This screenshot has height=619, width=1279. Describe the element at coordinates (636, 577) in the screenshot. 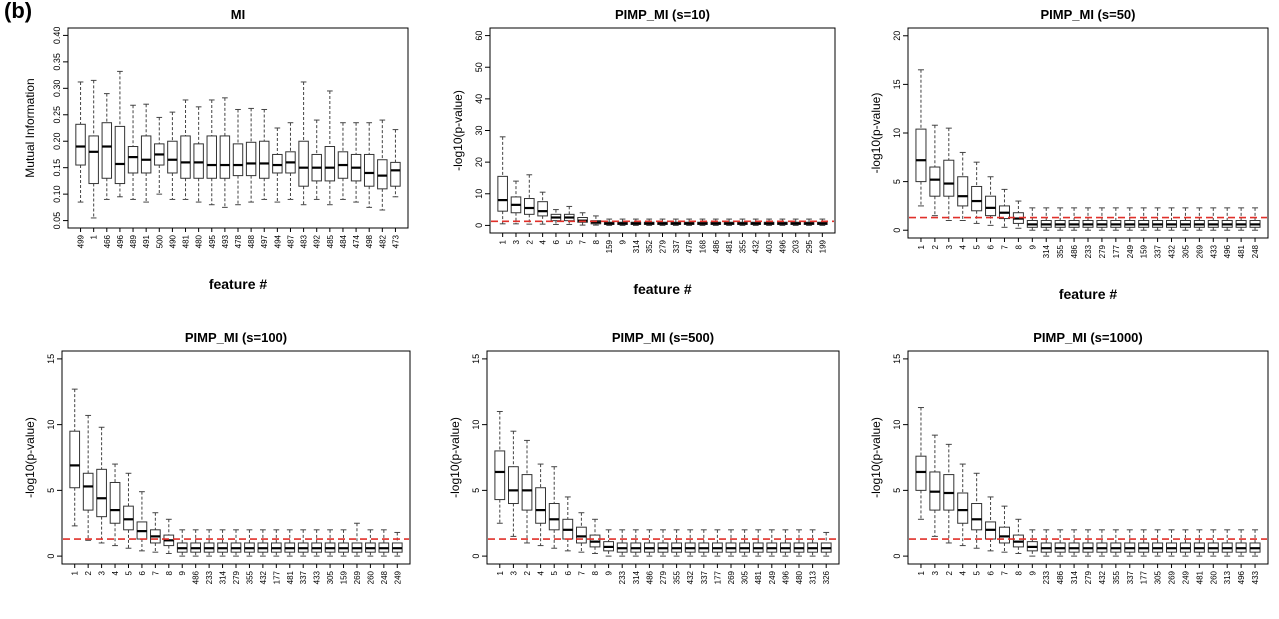

I see `x-tick-label: 314` at that location.